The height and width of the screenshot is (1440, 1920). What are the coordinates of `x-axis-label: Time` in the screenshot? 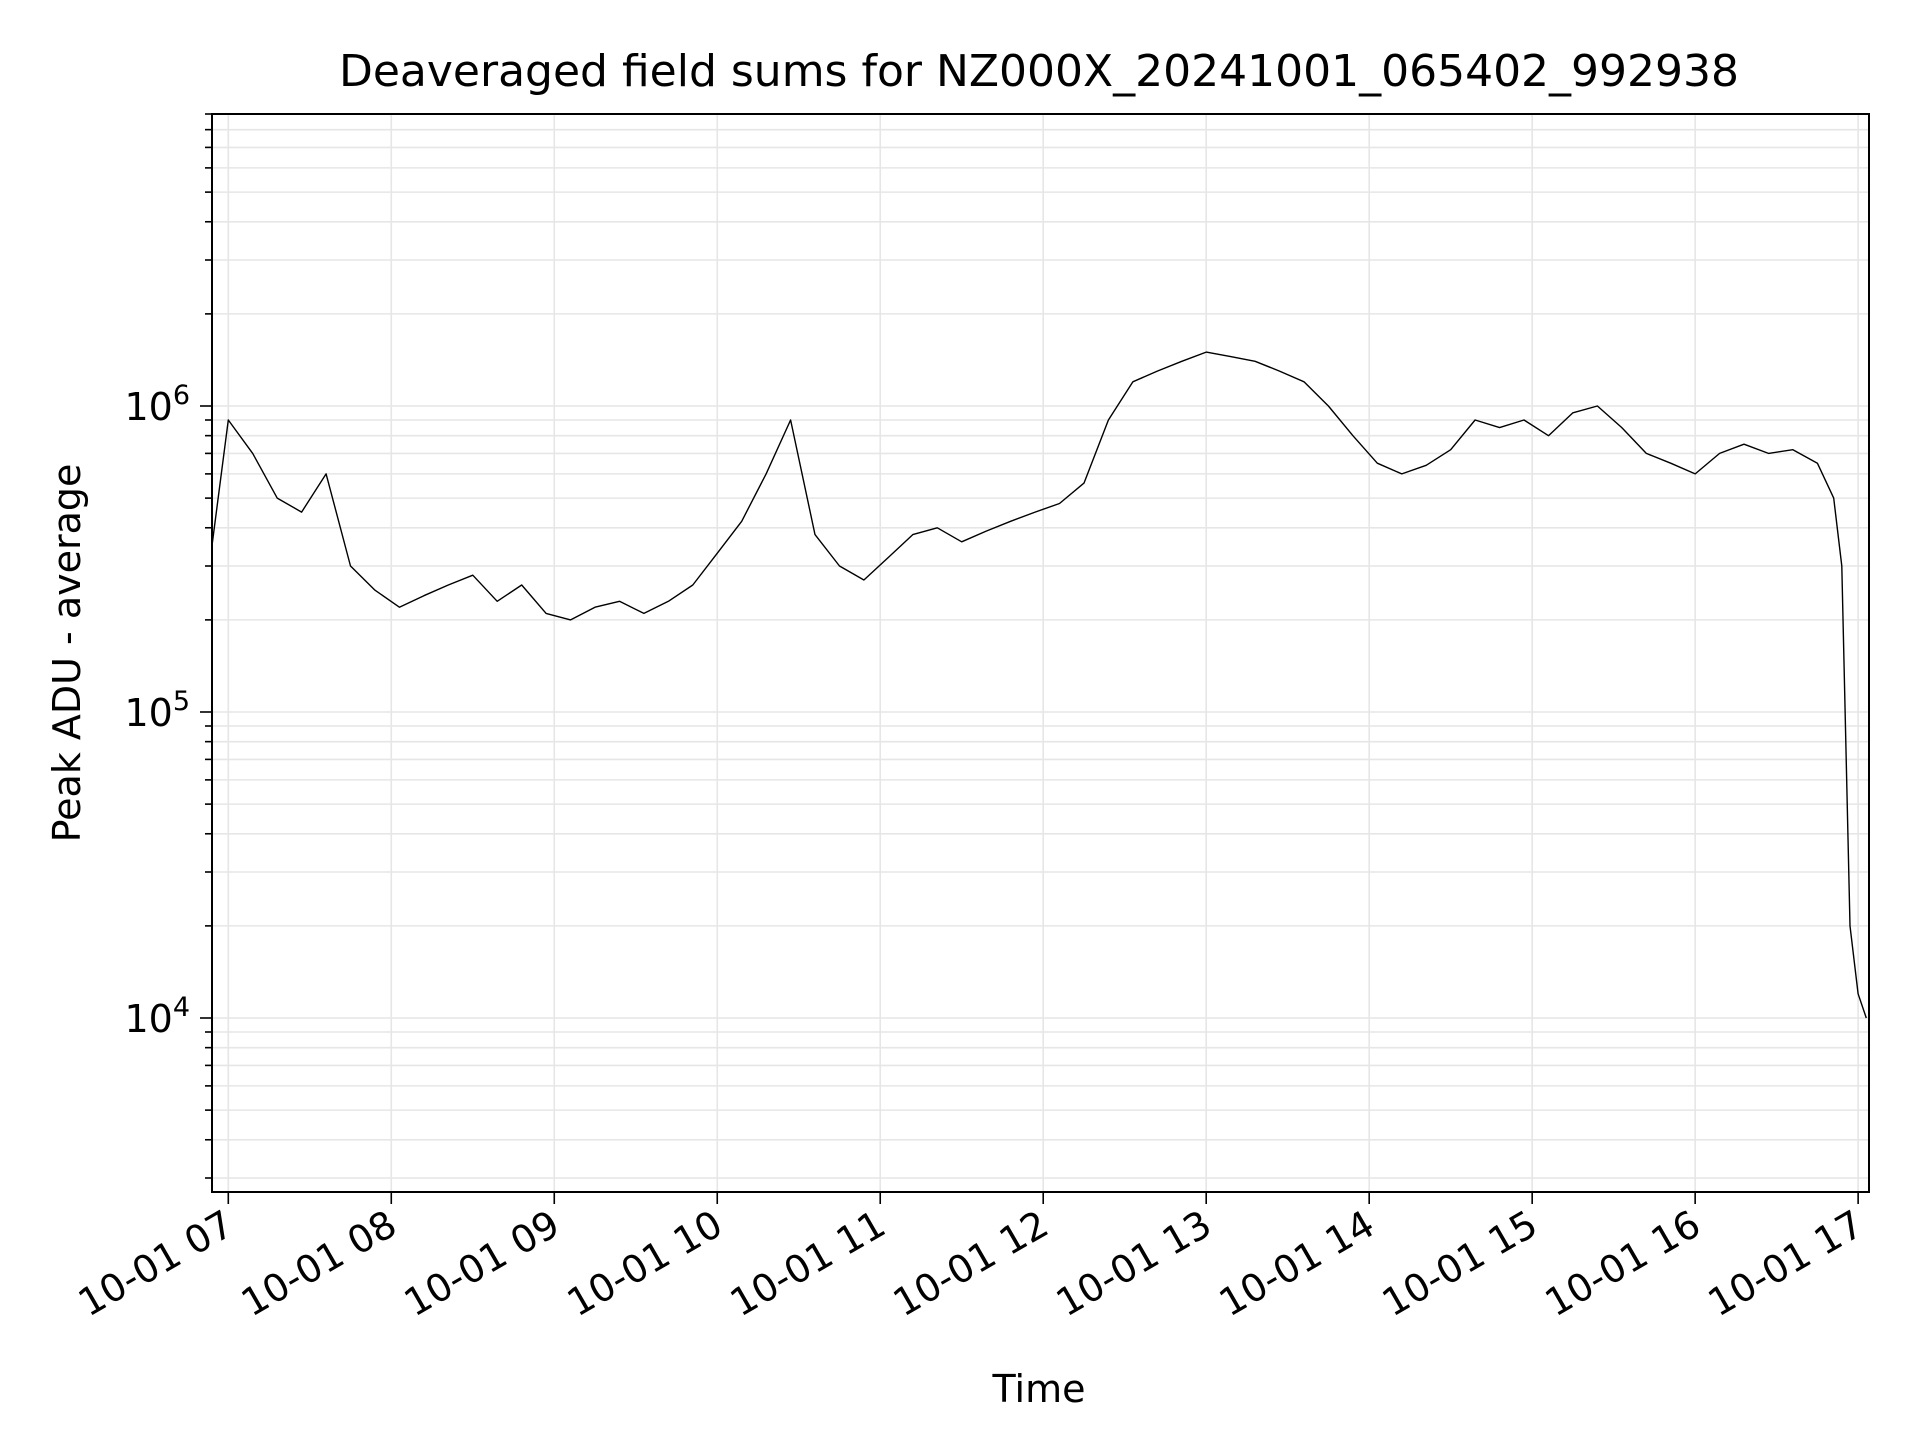 It's located at (1039, 1389).